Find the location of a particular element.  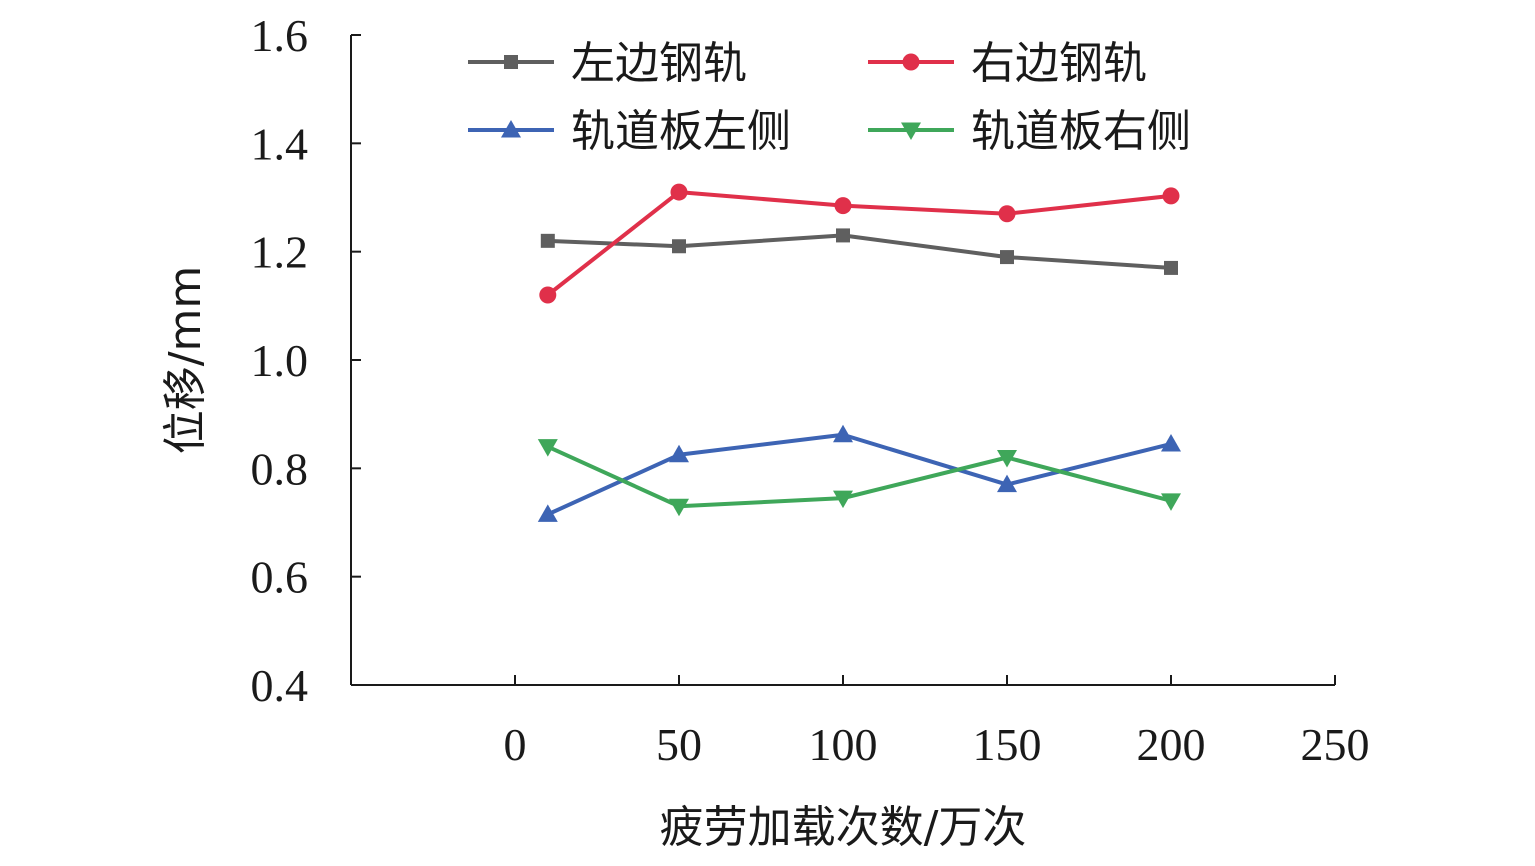

y-tick-label: 0.8 is located at coordinates (280, 468).